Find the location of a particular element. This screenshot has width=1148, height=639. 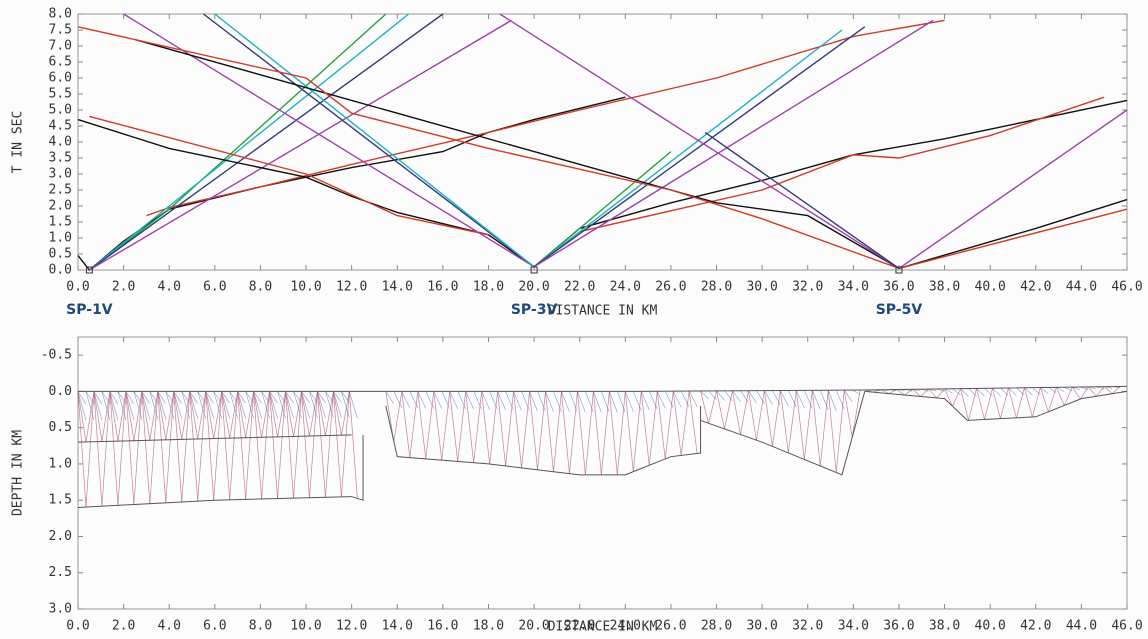

x-tick-label: 24.0 is located at coordinates (625, 626).